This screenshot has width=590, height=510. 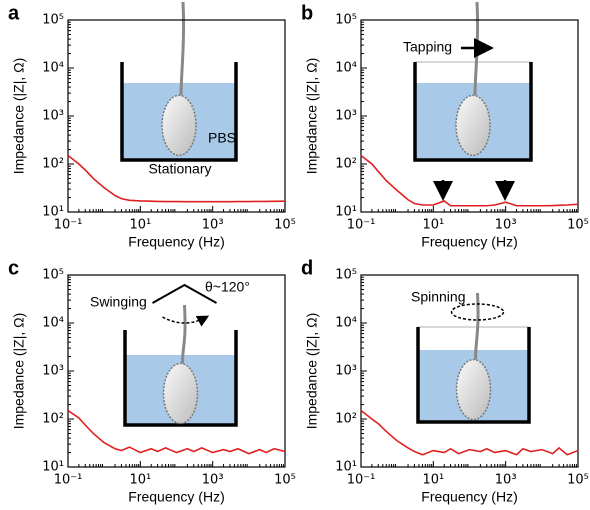 I want to click on annotation: Tapping, so click(x=427, y=47).